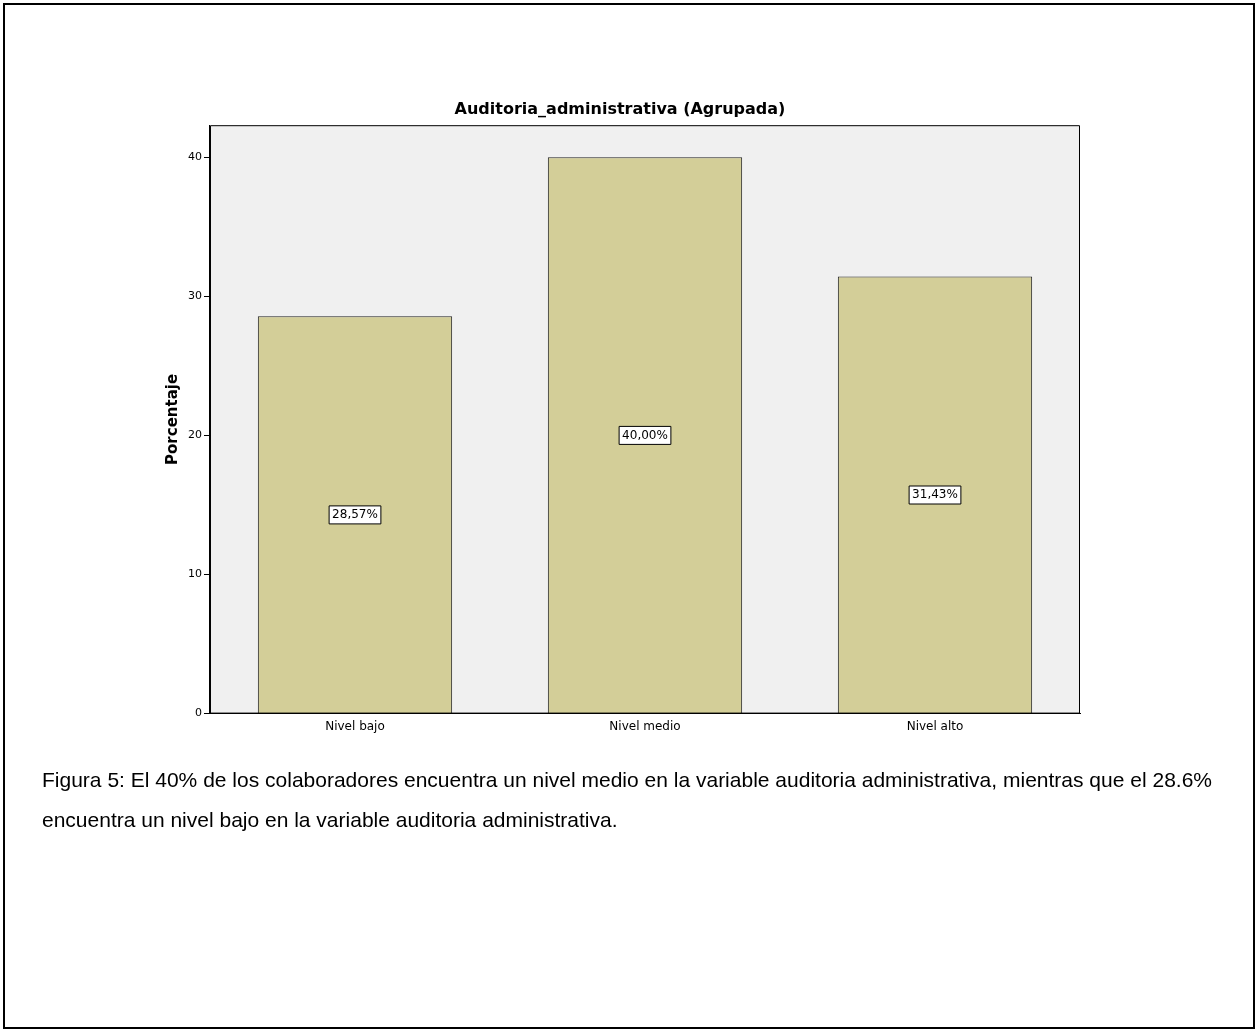  I want to click on chart-title: Auditoria_administrativa (Agrupada), so click(620, 108).